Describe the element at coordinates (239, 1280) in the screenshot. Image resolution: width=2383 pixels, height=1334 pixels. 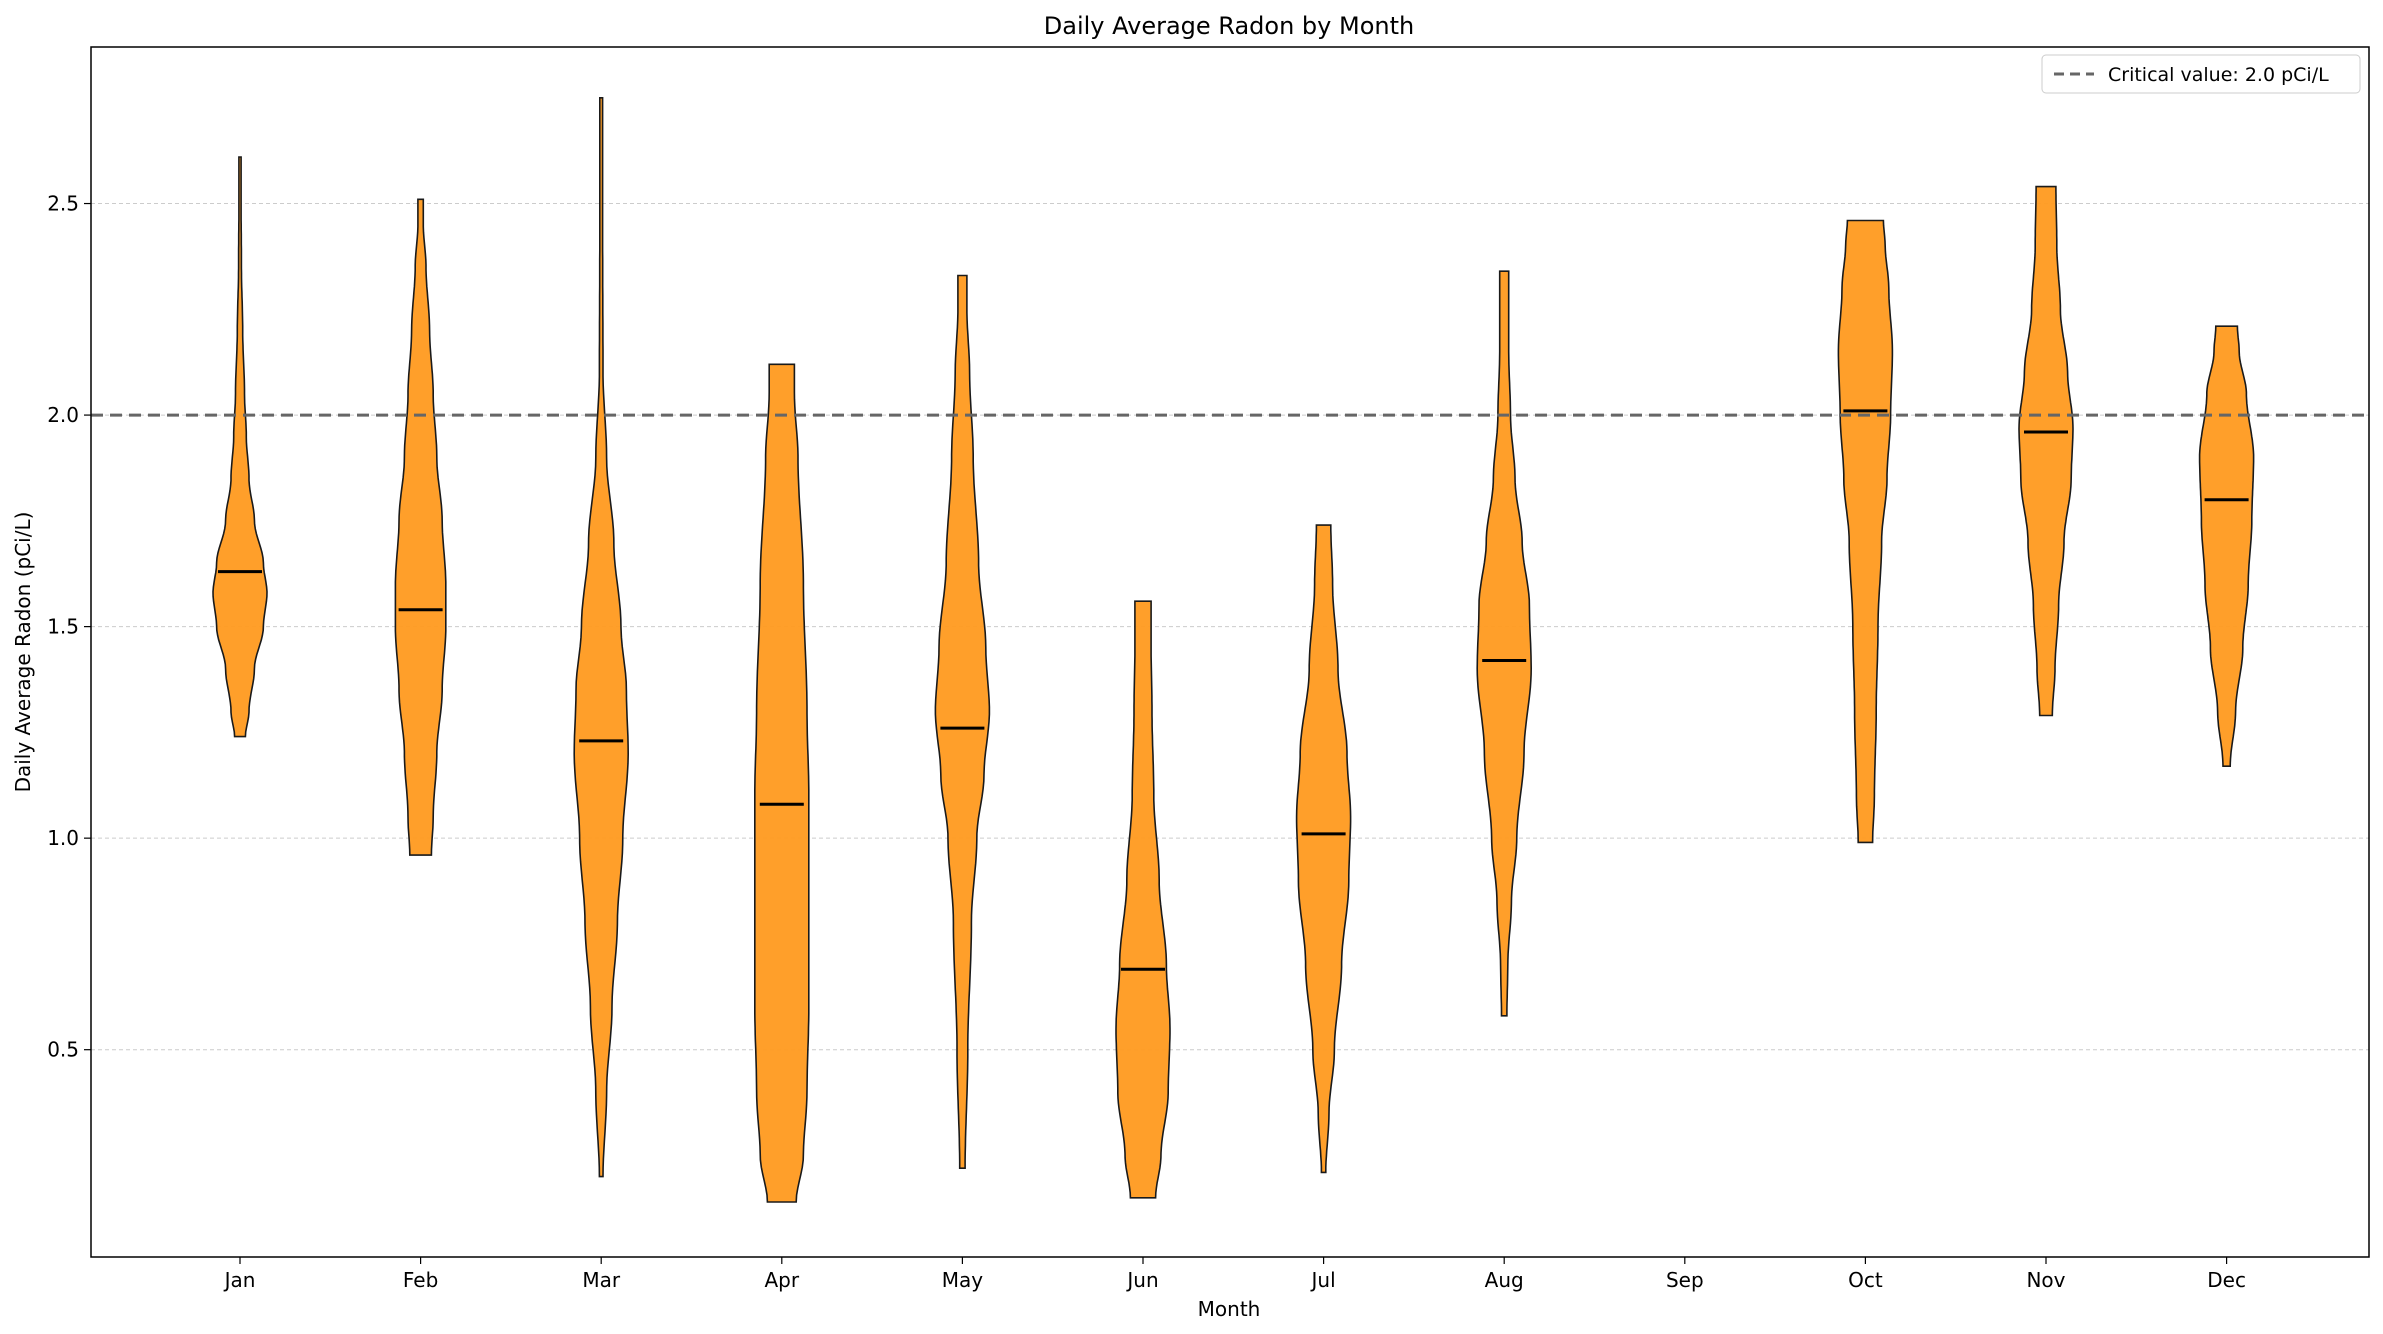
I see `x-tick-label: Jan` at that location.